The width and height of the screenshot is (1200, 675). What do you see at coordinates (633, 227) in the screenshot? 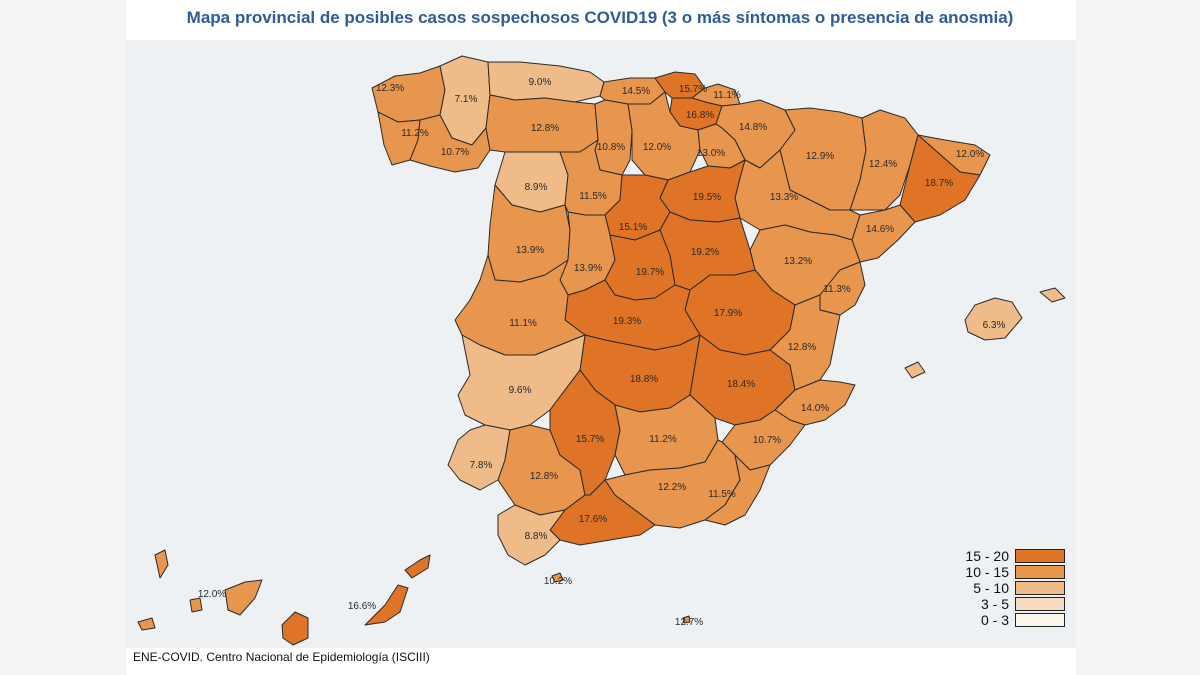
I see `label-segovia: 15.1%` at bounding box center [633, 227].